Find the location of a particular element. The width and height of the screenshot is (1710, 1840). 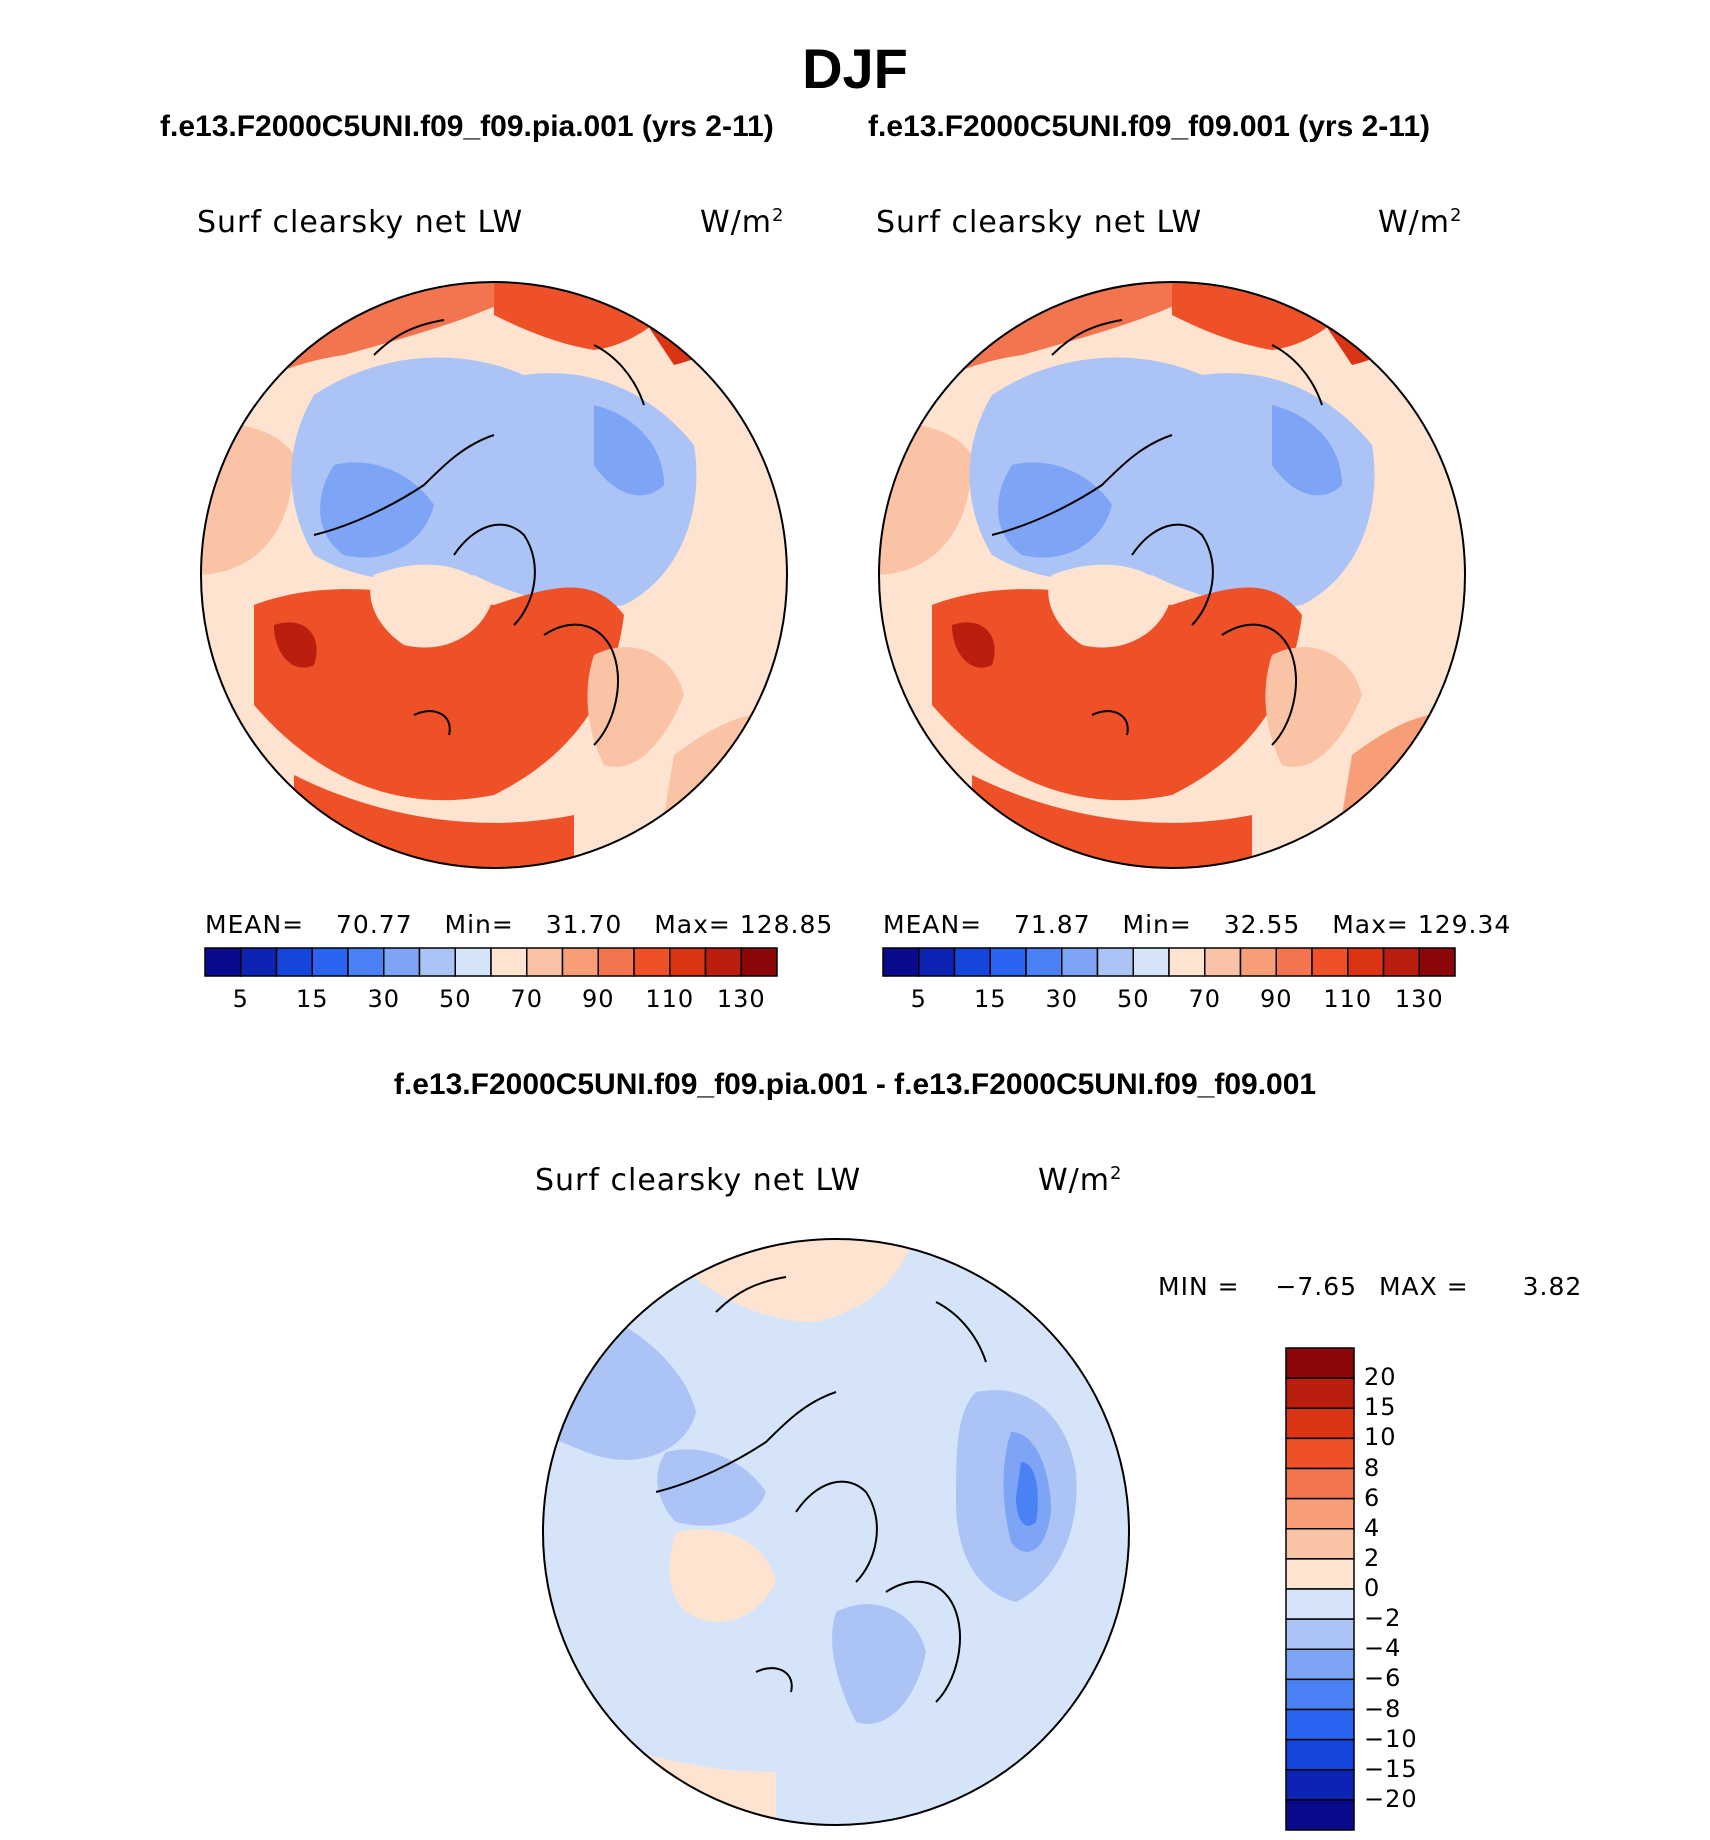

diff-max-value: 3.82 is located at coordinates (1552, 1286).